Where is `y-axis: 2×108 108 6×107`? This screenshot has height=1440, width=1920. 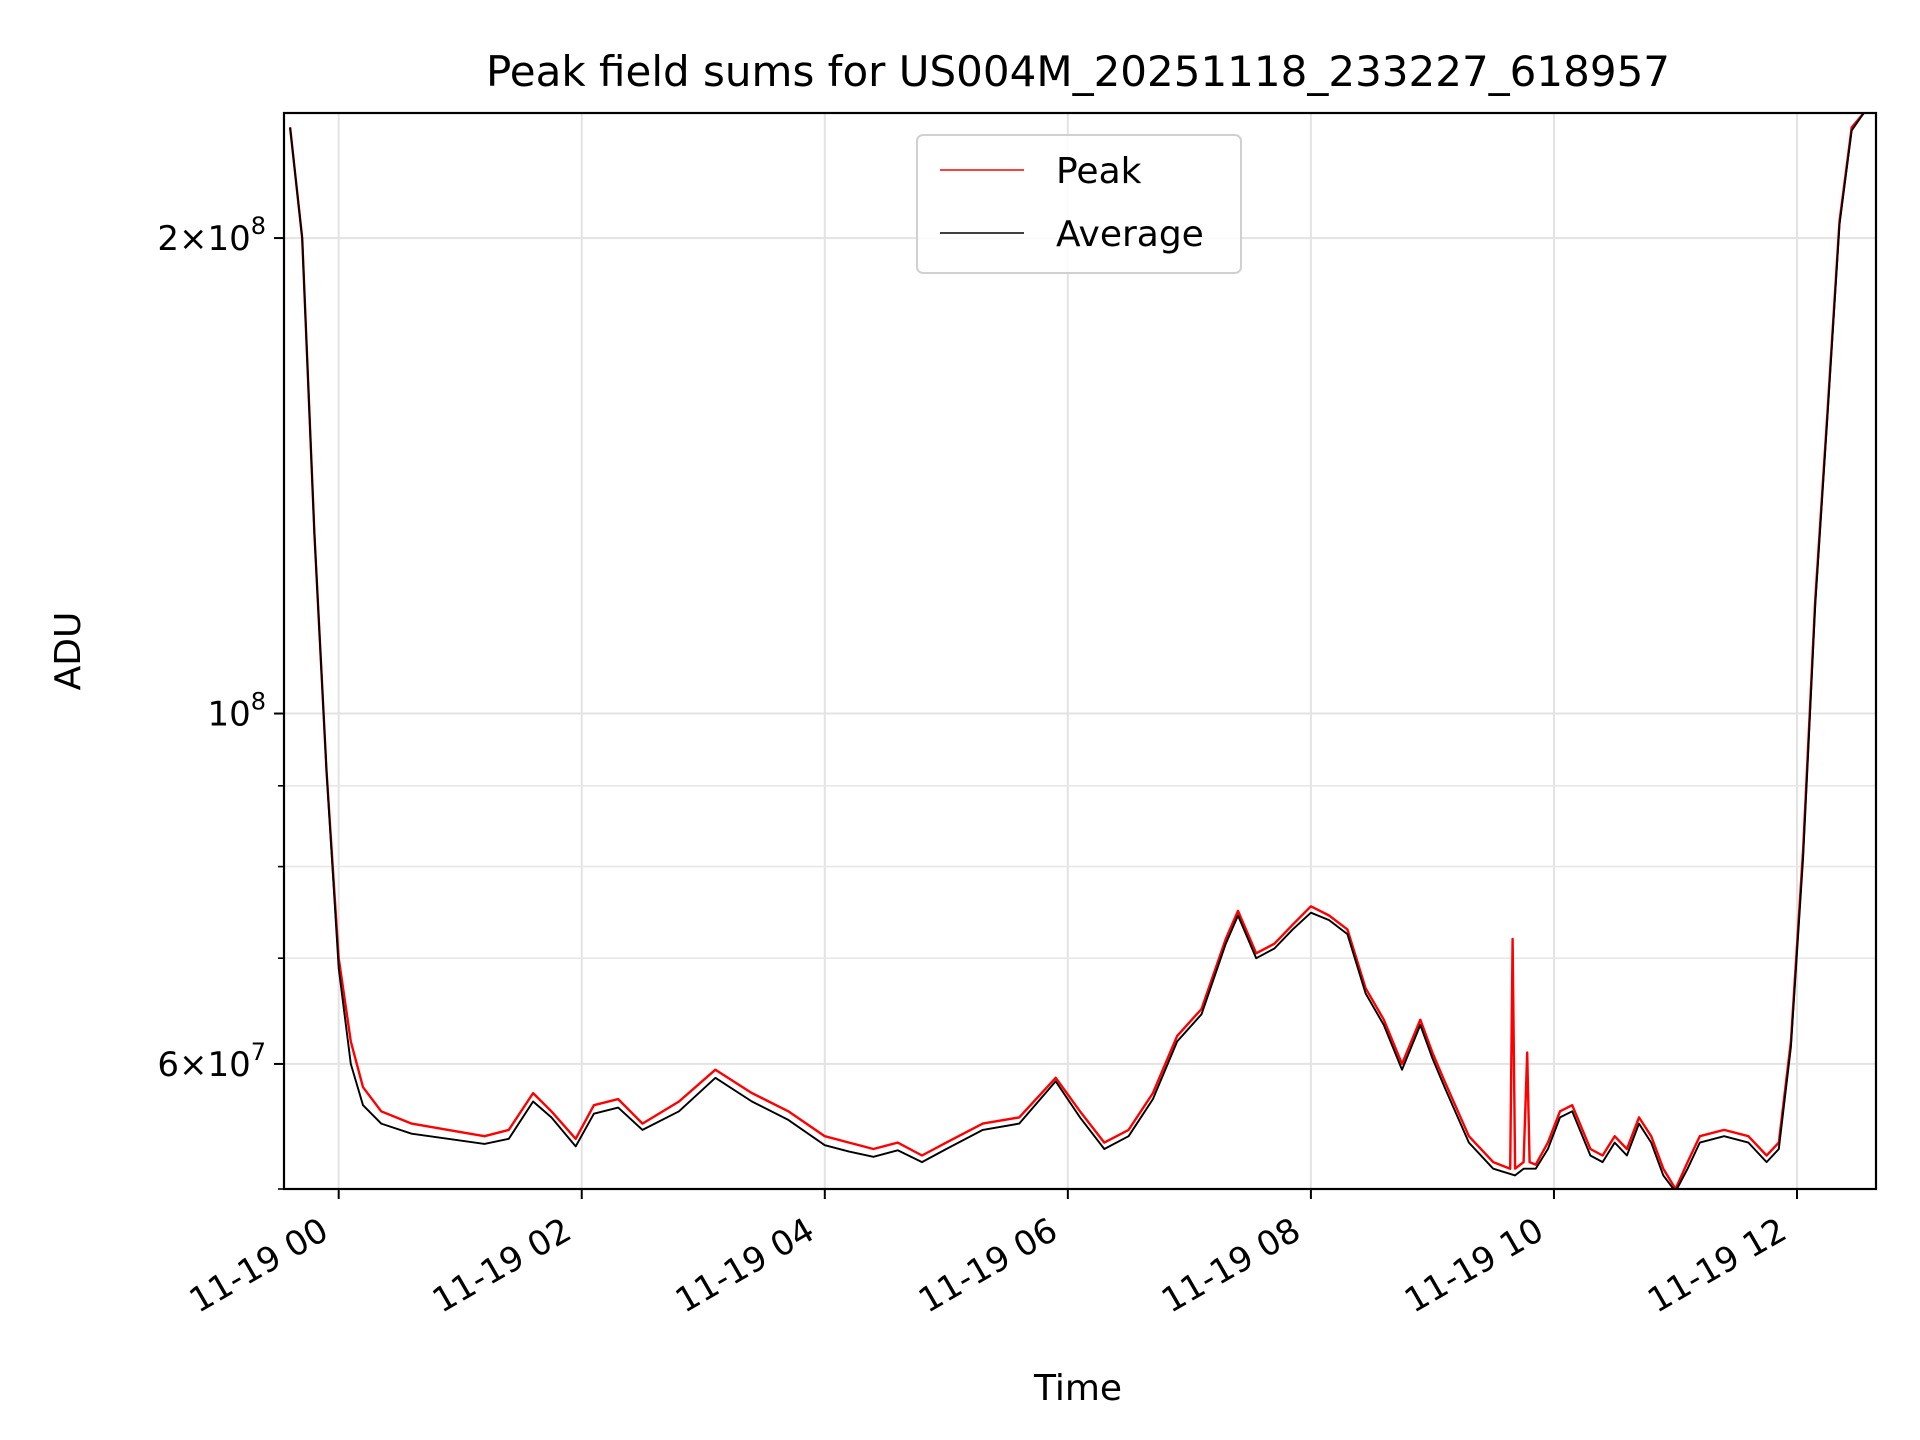
y-axis: 2×108 108 6×107 is located at coordinates (220, 701).